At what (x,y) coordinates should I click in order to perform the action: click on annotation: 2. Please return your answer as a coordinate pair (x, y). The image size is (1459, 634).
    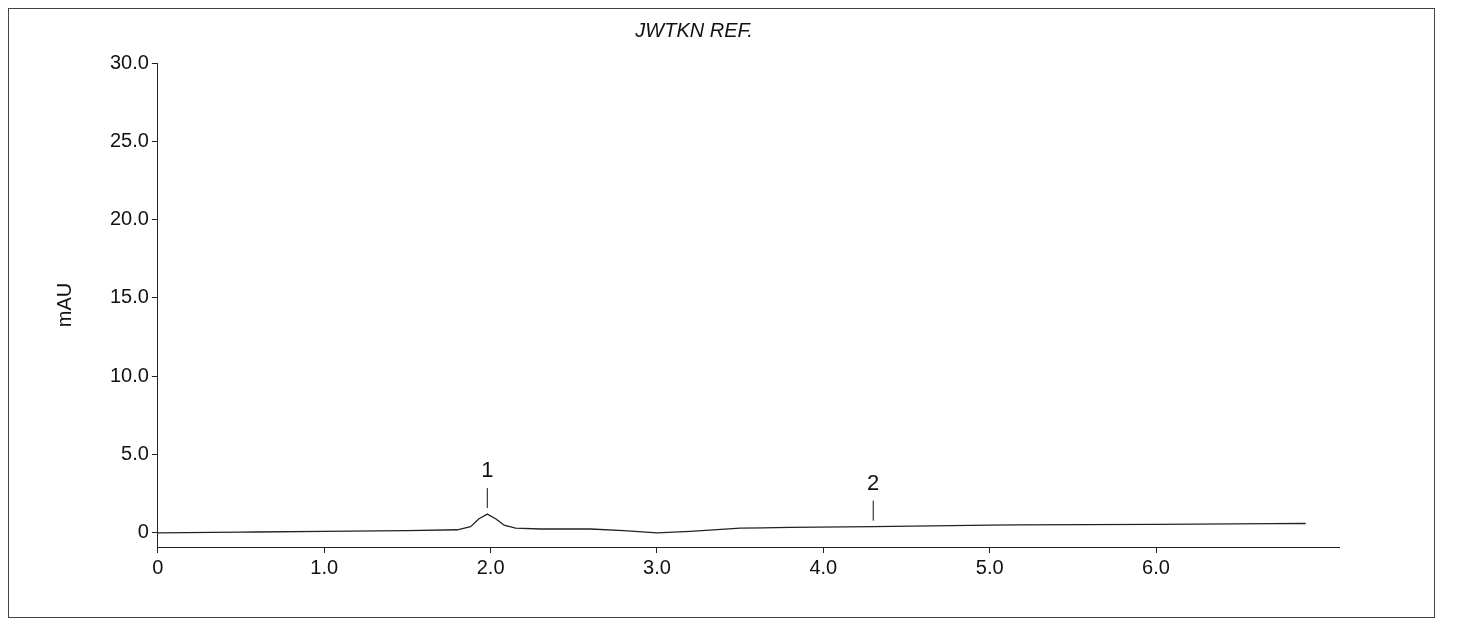
    Looking at the image, I should click on (873, 482).